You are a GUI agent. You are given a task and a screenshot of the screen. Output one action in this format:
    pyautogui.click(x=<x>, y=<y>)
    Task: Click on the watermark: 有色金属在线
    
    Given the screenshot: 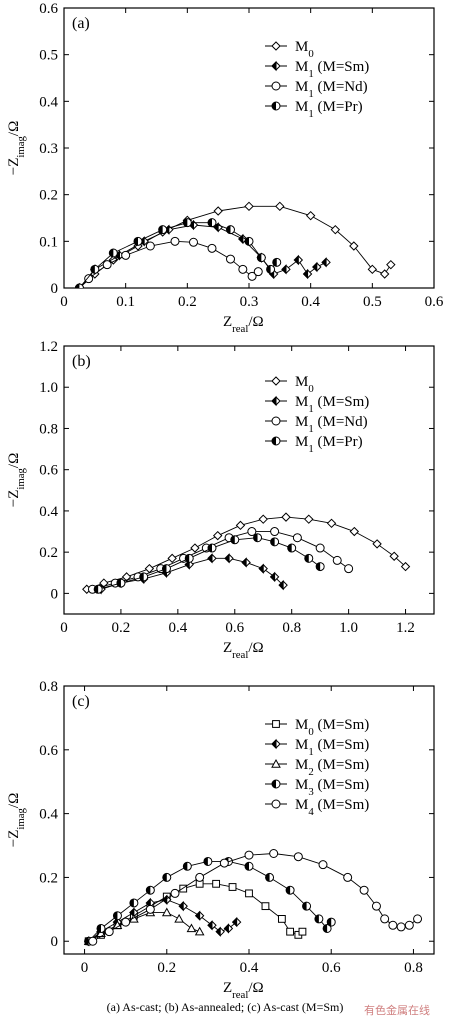 What is the action you would take?
    pyautogui.click(x=397, y=1010)
    